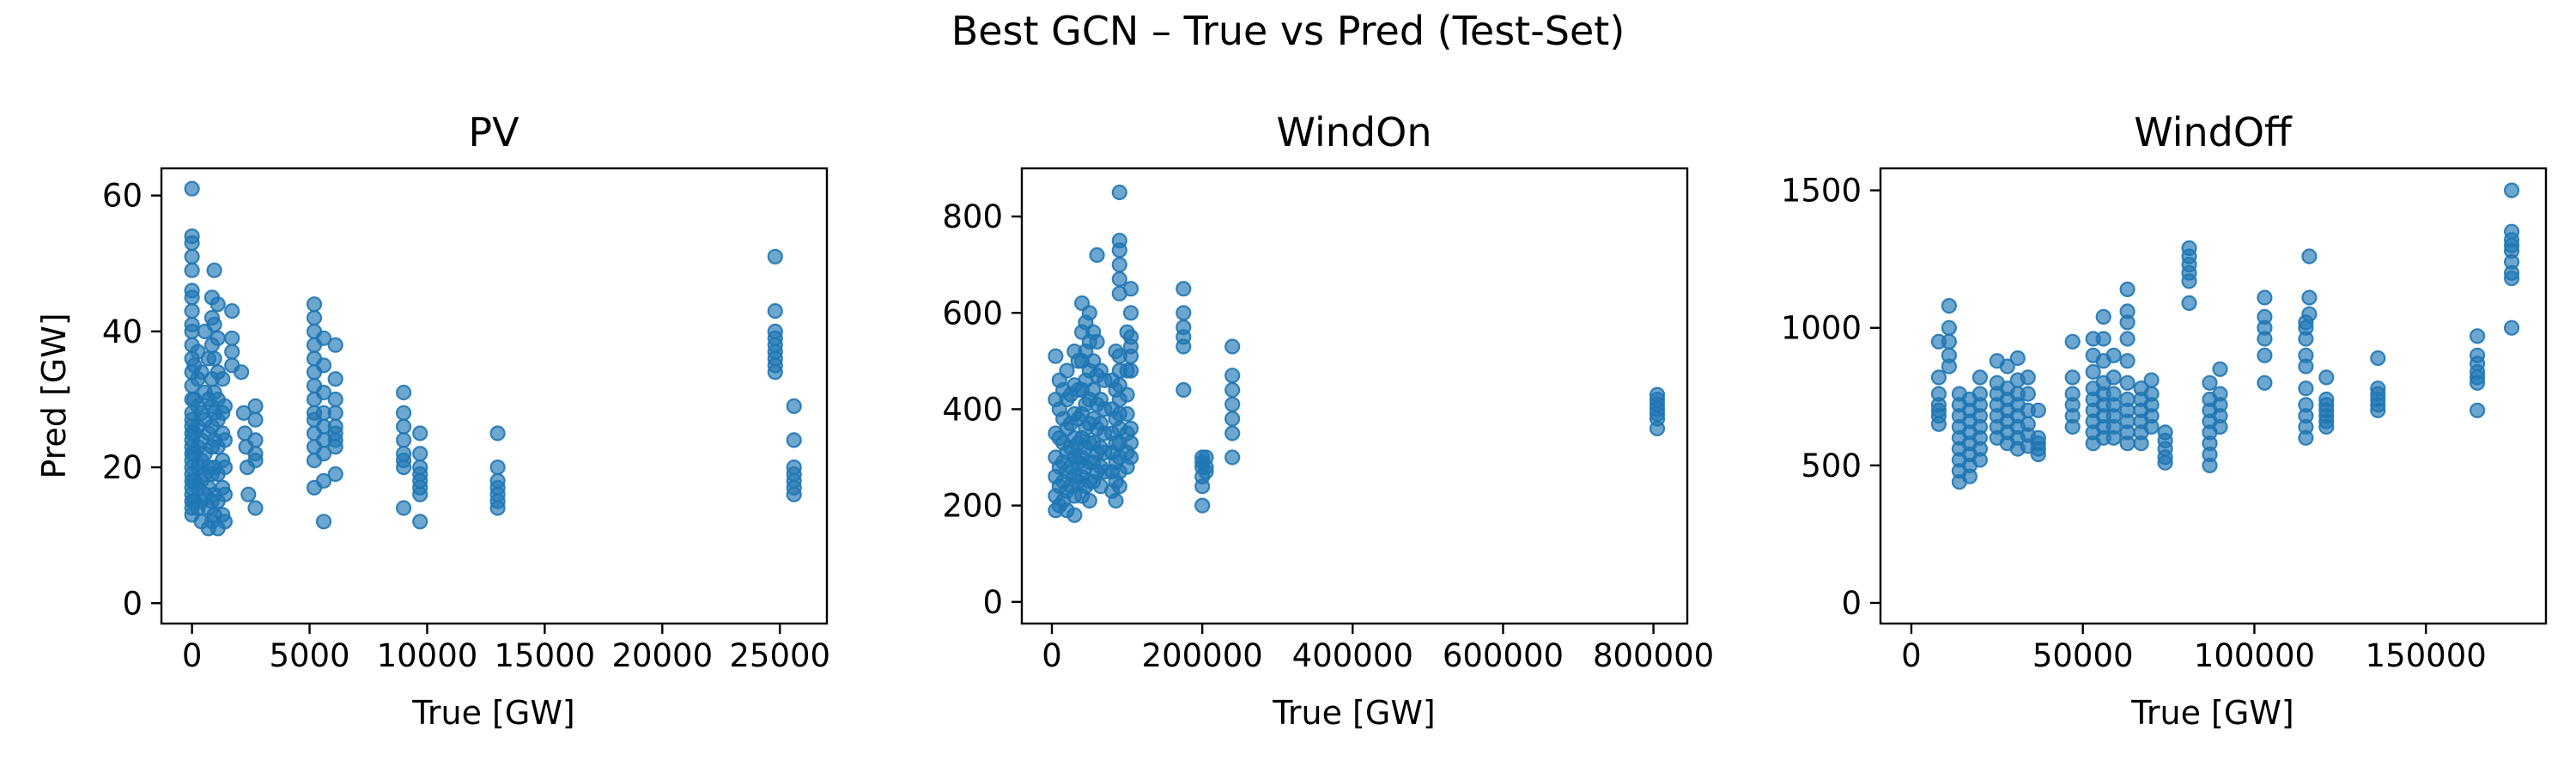  I want to click on figure-title: Best GCN – True vs Pred (Test-Set), so click(1288, 31).